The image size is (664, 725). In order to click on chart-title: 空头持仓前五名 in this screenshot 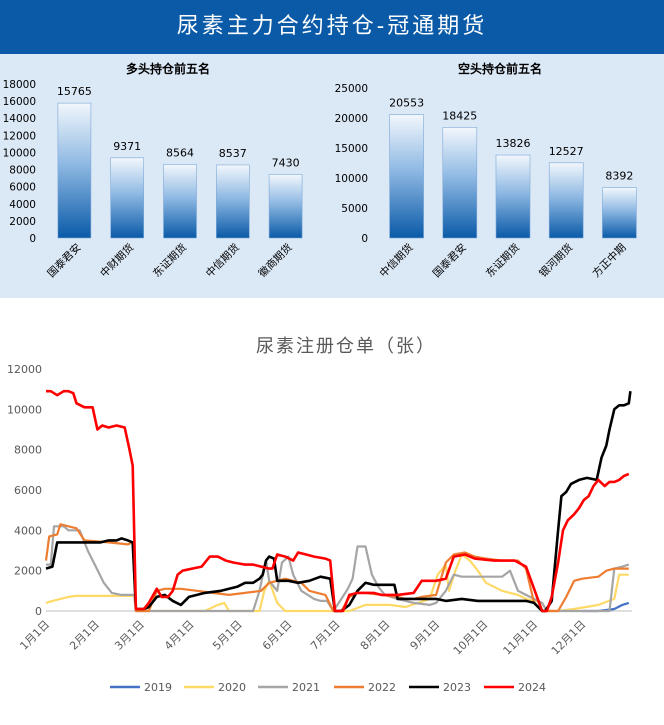, I will do `click(500, 68)`.